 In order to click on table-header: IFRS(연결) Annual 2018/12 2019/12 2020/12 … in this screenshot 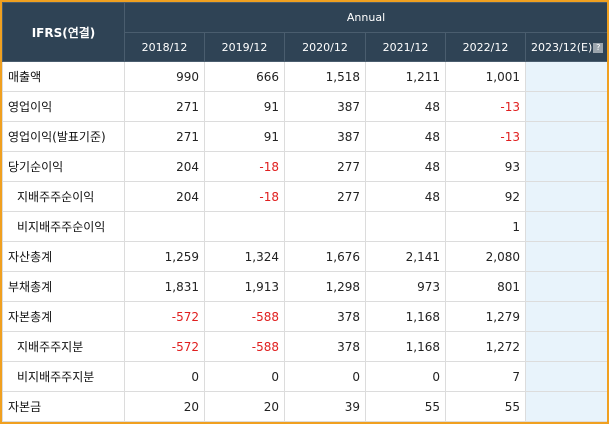, I will do `click(304, 32)`.